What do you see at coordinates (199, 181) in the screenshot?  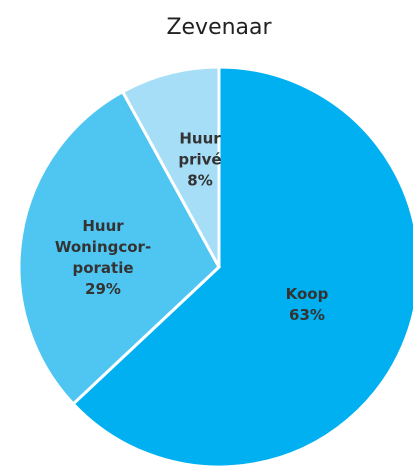 I see `slice-value-label: 8%` at bounding box center [199, 181].